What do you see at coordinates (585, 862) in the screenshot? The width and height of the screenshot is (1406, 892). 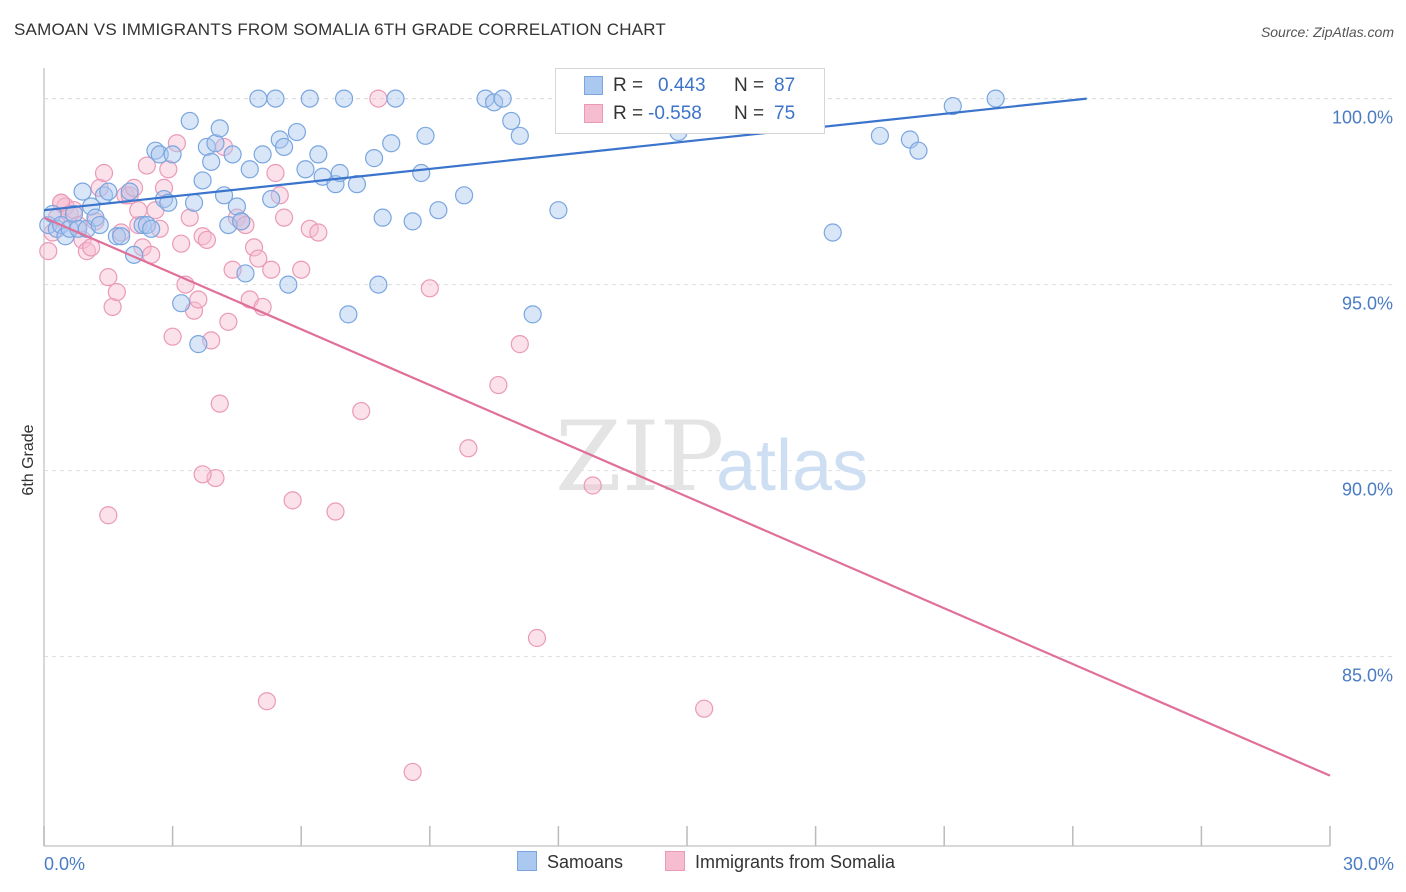 I see `samoans-legend-label: Samoans` at bounding box center [585, 862].